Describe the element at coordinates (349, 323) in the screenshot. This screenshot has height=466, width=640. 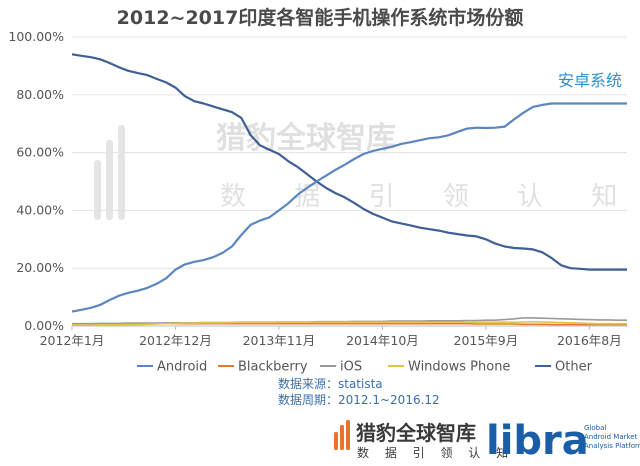
I see `series-line-windows-phone` at that location.